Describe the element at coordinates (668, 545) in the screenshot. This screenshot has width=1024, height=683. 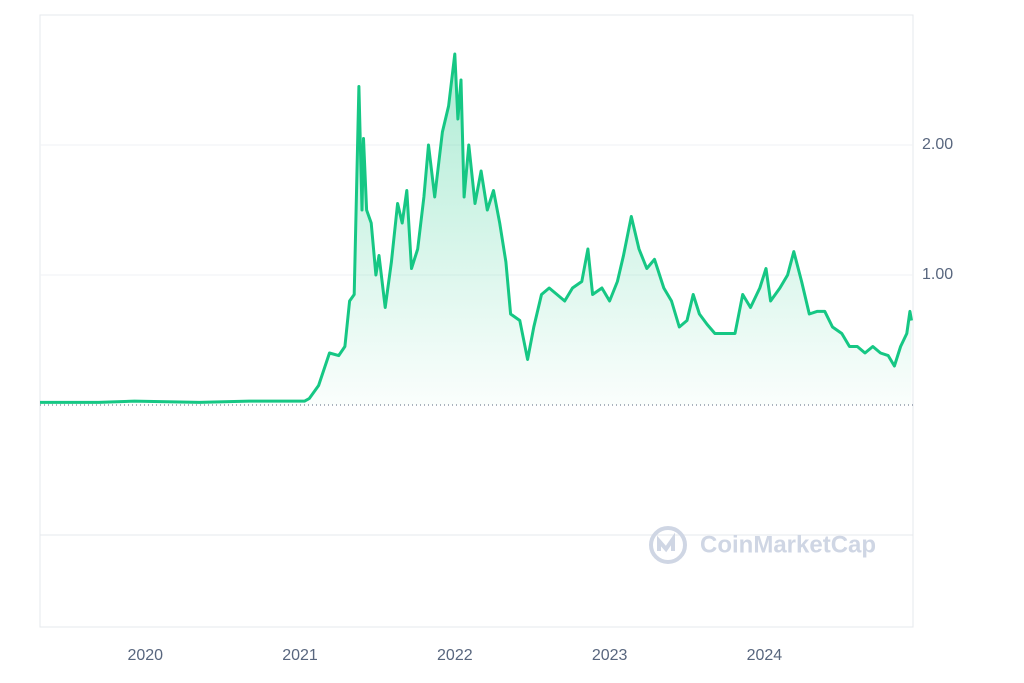
I see `watermark-logo` at that location.